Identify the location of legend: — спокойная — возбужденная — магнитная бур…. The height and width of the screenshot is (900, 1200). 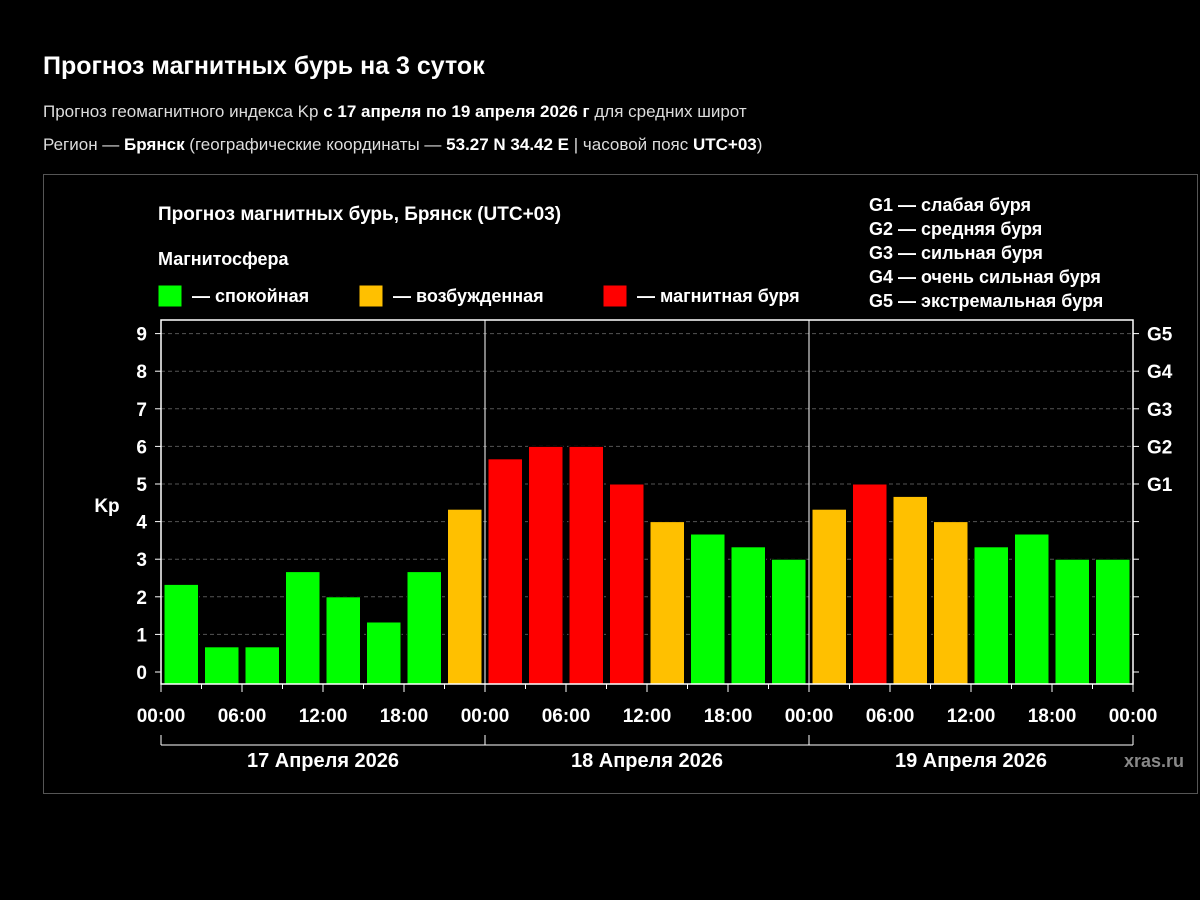
(478, 296).